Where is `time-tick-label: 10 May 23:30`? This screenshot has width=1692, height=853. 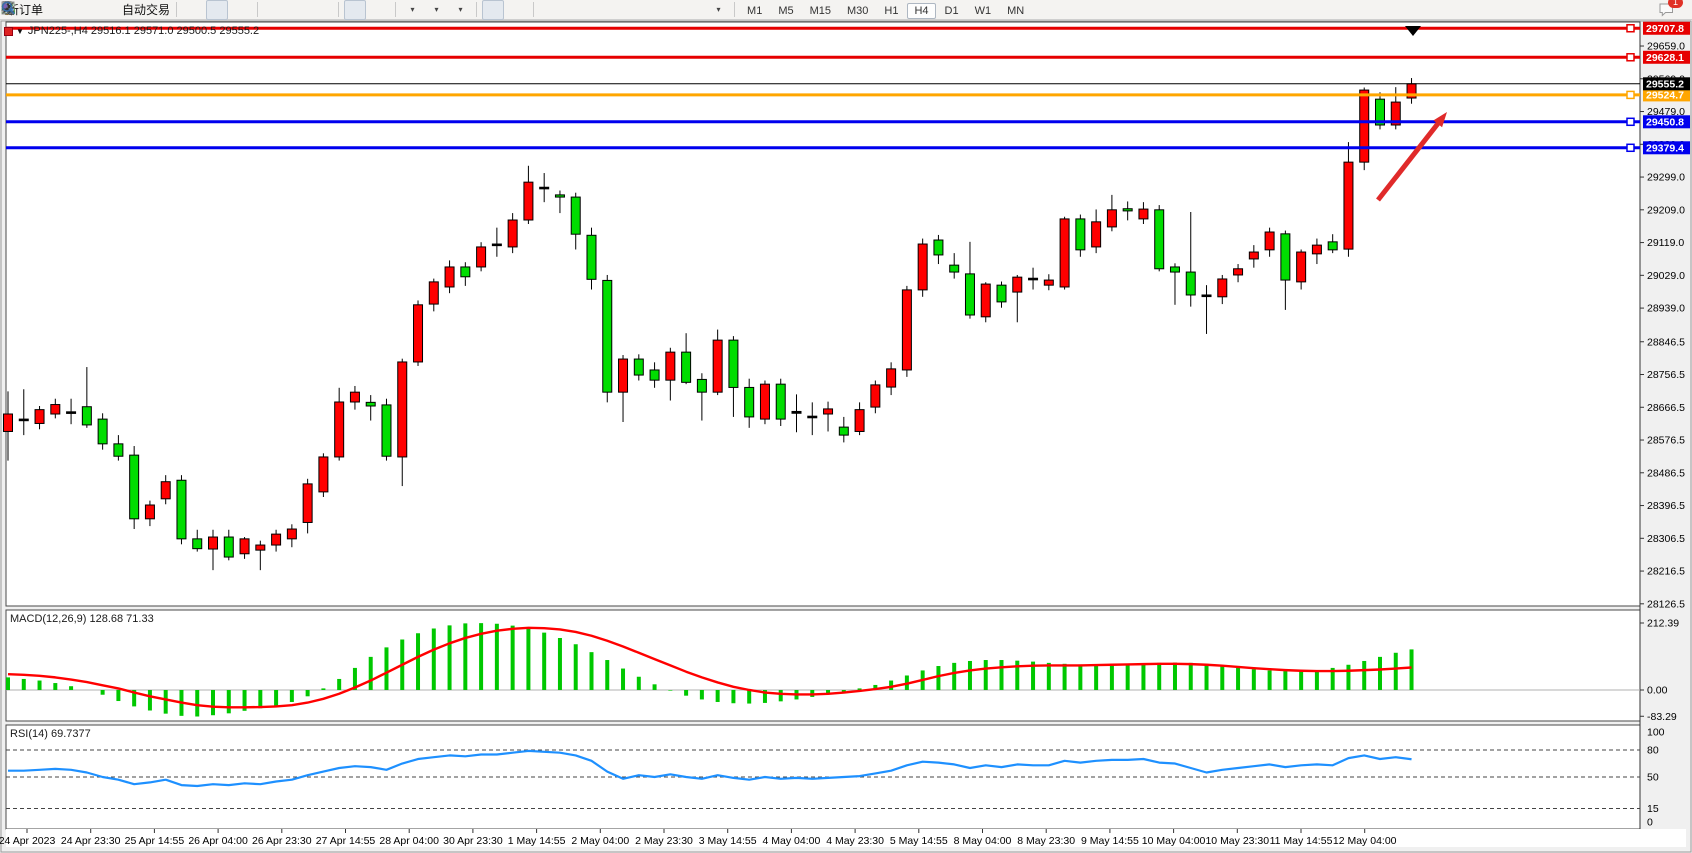
time-tick-label: 10 May 23:30 is located at coordinates (1237, 841).